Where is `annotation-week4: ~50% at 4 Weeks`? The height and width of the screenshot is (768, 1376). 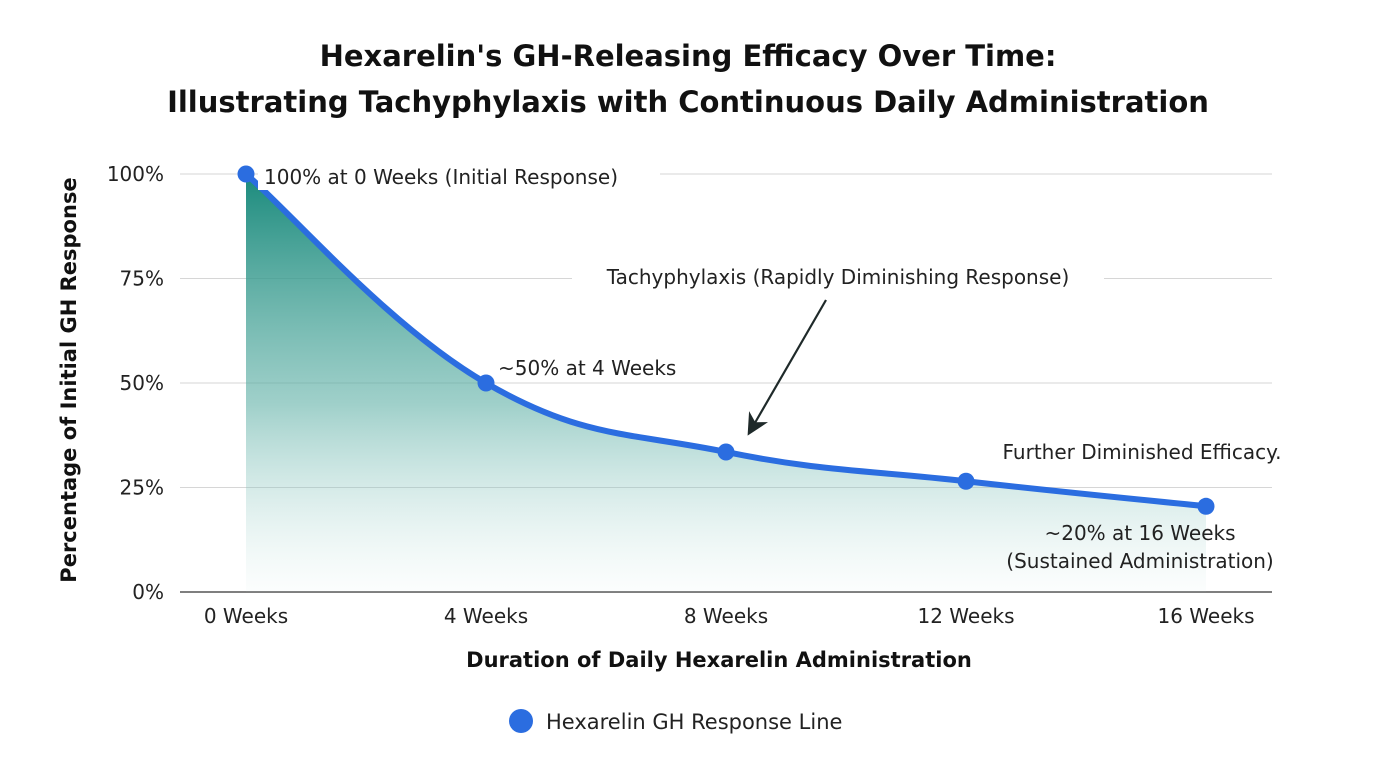 annotation-week4: ~50% at 4 Weeks is located at coordinates (587, 368).